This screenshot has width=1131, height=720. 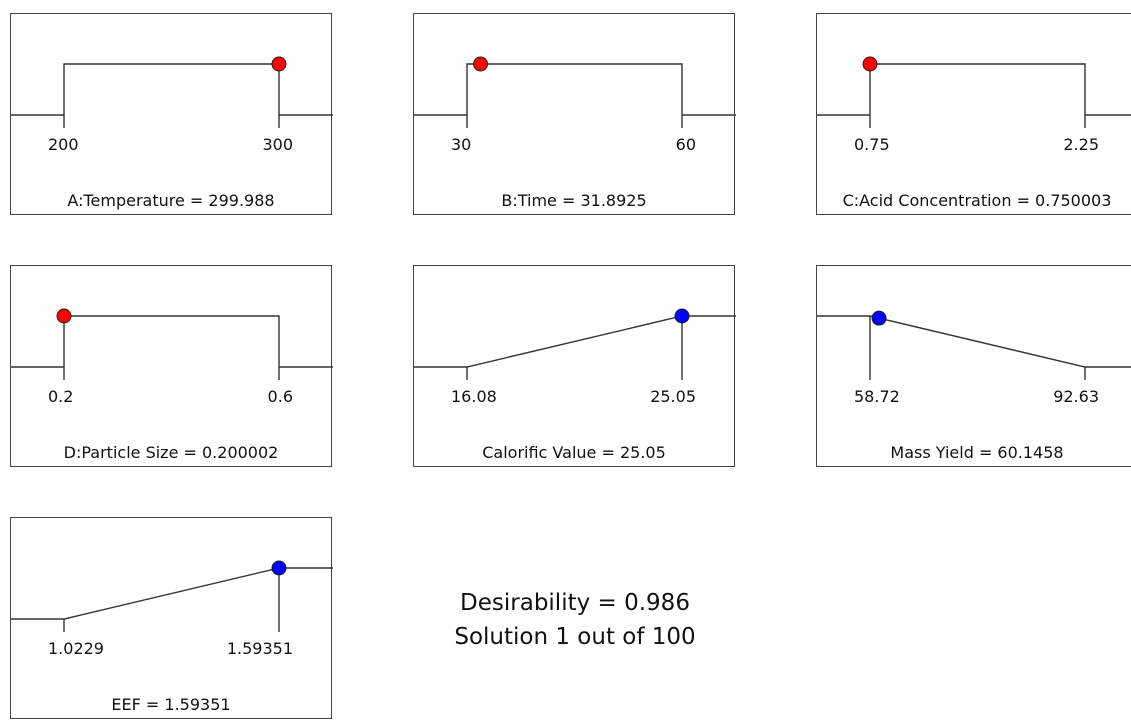 I want to click on solution-text: Solution 1 out of 100, so click(x=575, y=637).